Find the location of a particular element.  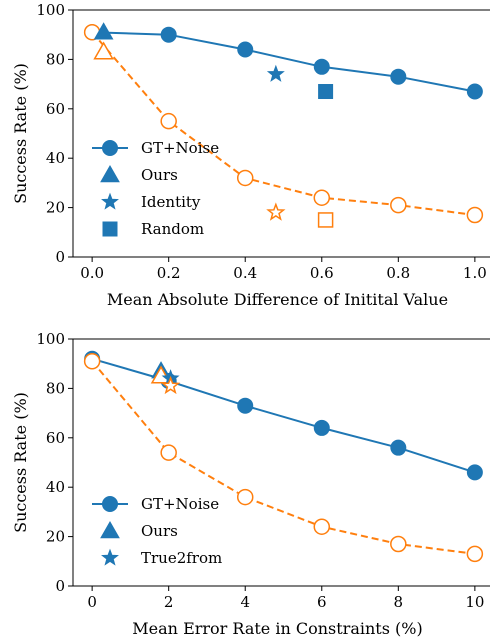

x-tick-label: 4 is located at coordinates (245, 602).